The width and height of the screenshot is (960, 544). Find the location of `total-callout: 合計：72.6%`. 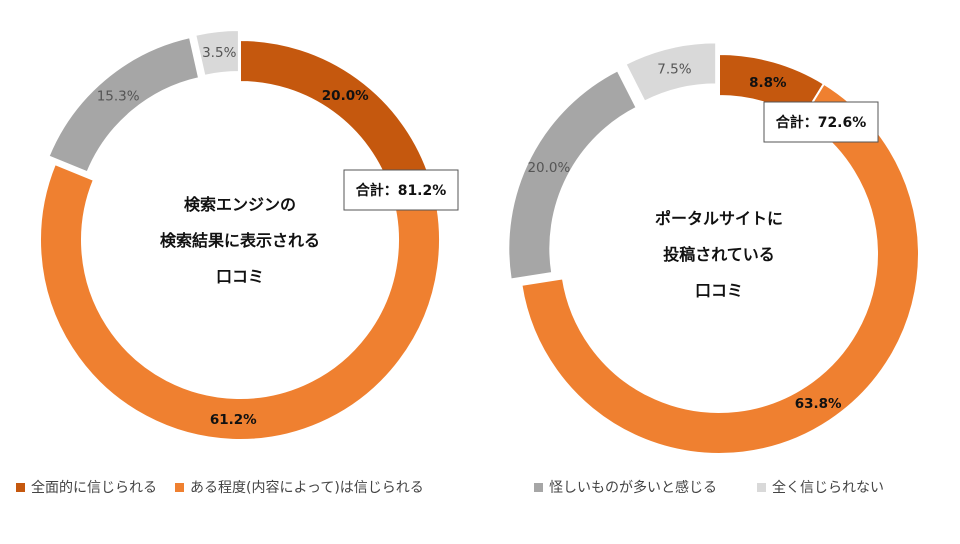

total-callout: 合計：72.6% is located at coordinates (821, 122).